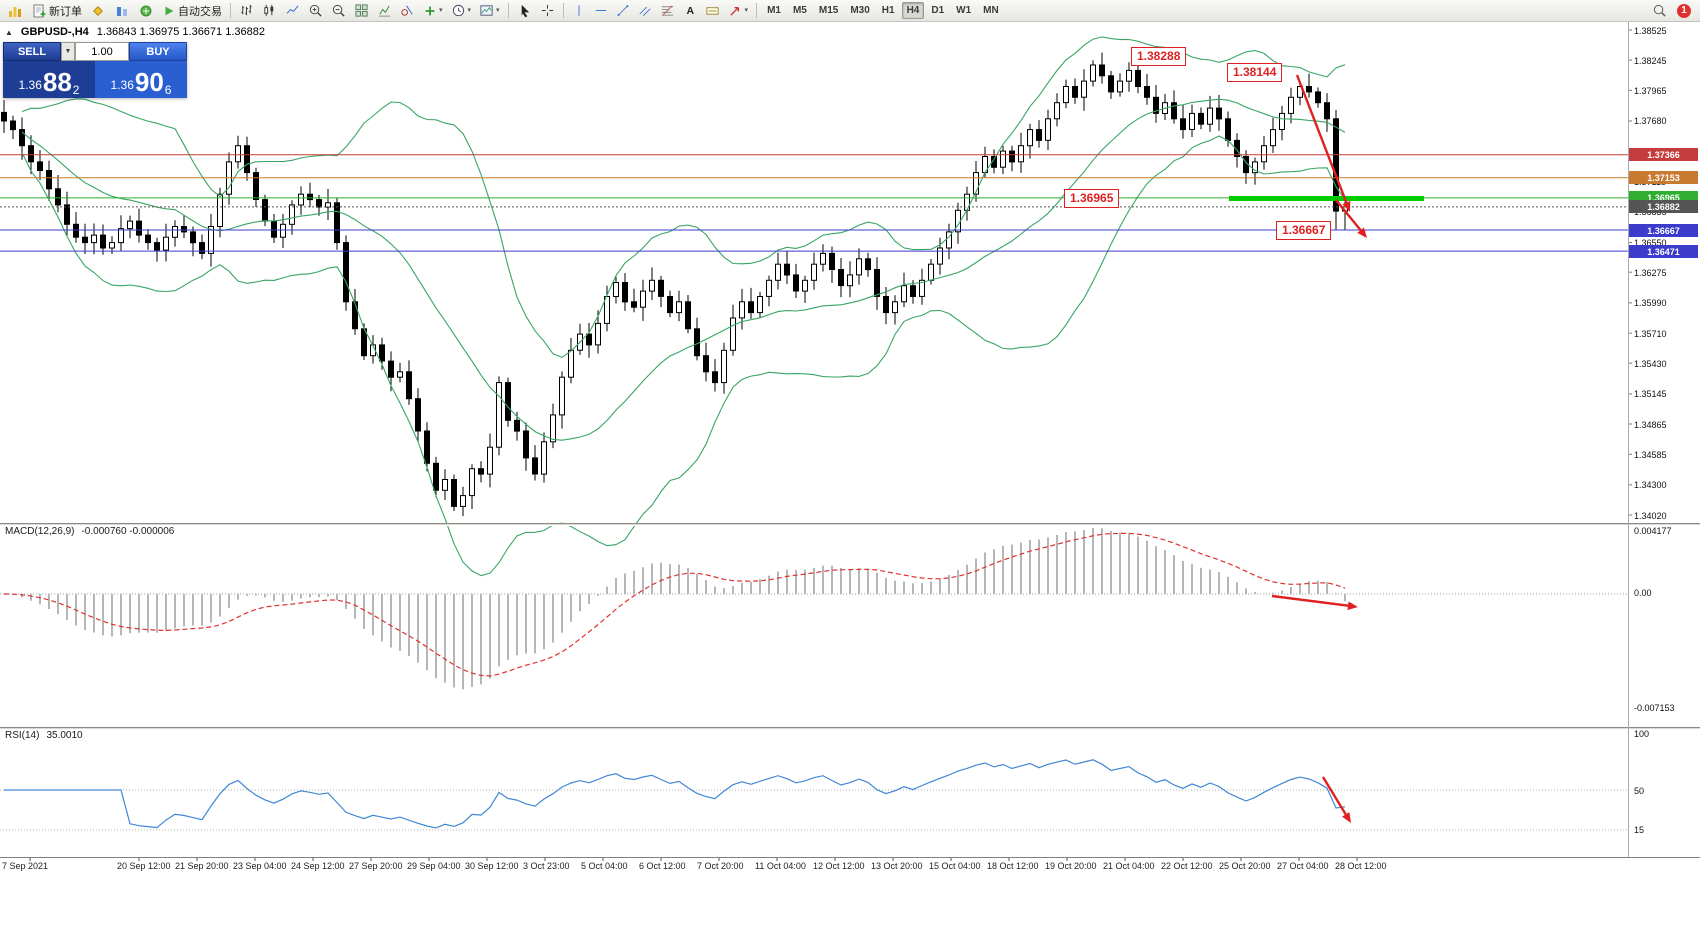  I want to click on object-list-button, so click(407, 11).